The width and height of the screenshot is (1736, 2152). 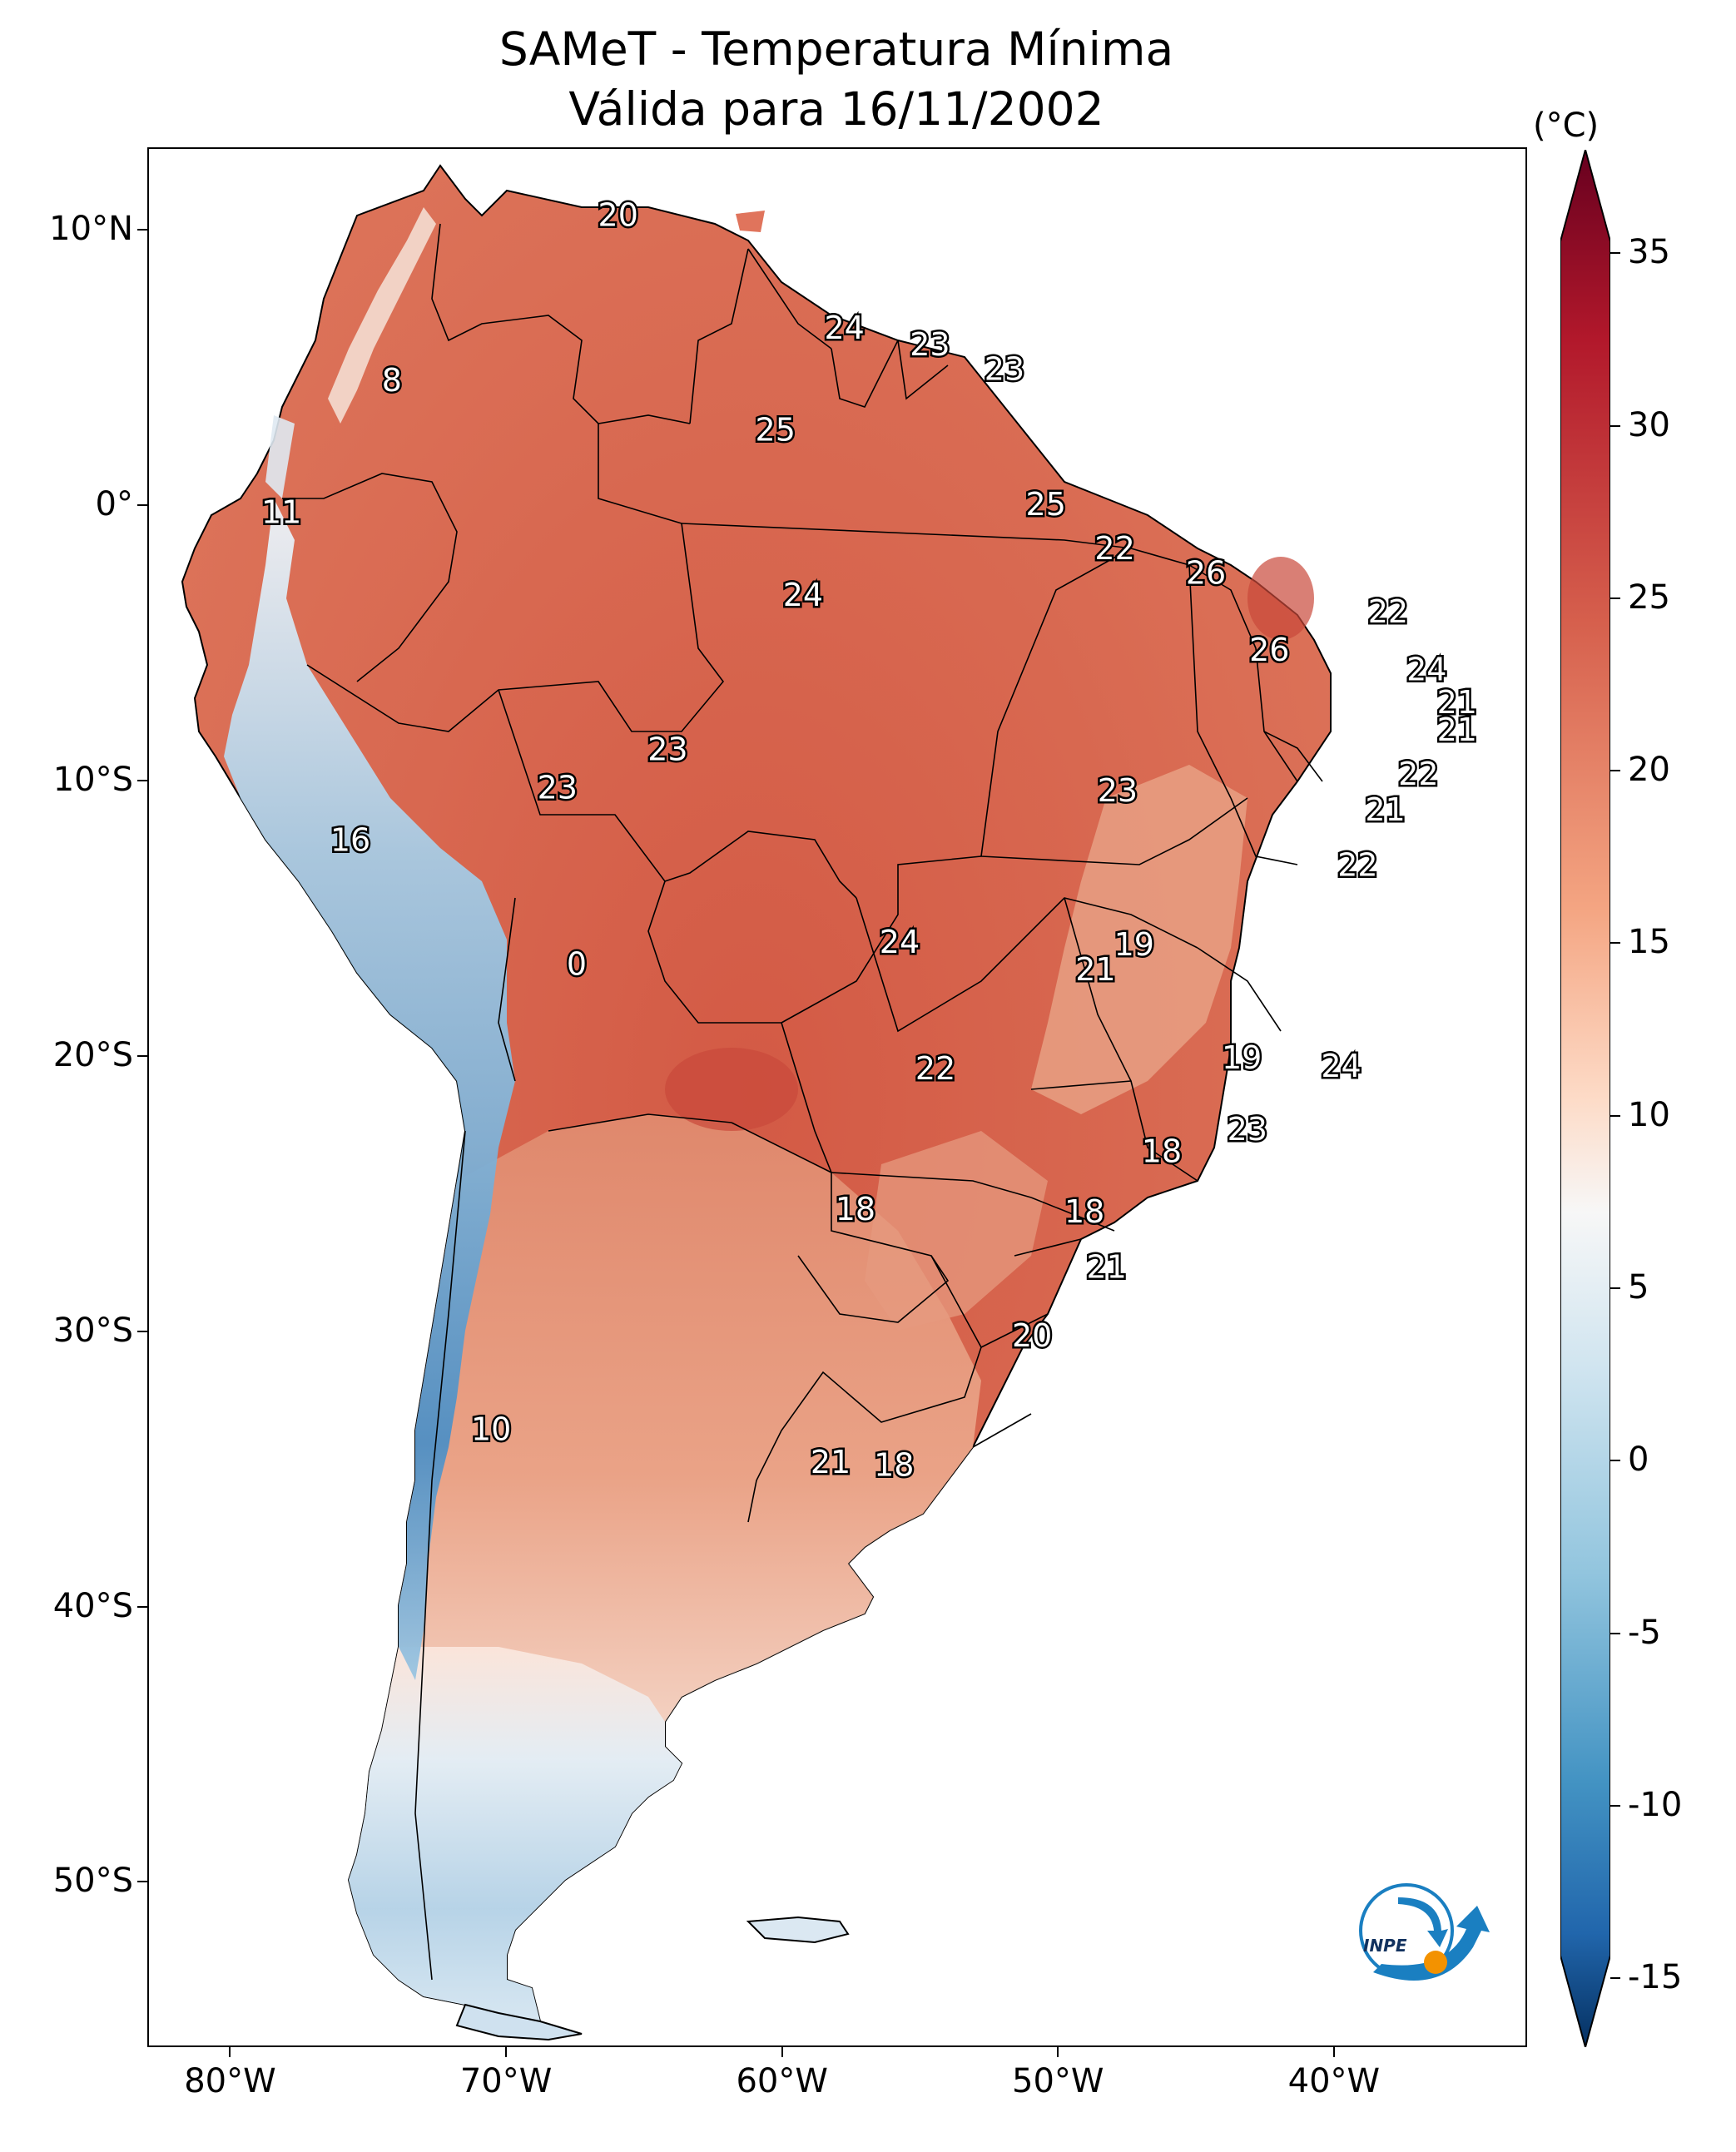 I want to click on colorbar-body, so click(x=1585, y=1098).